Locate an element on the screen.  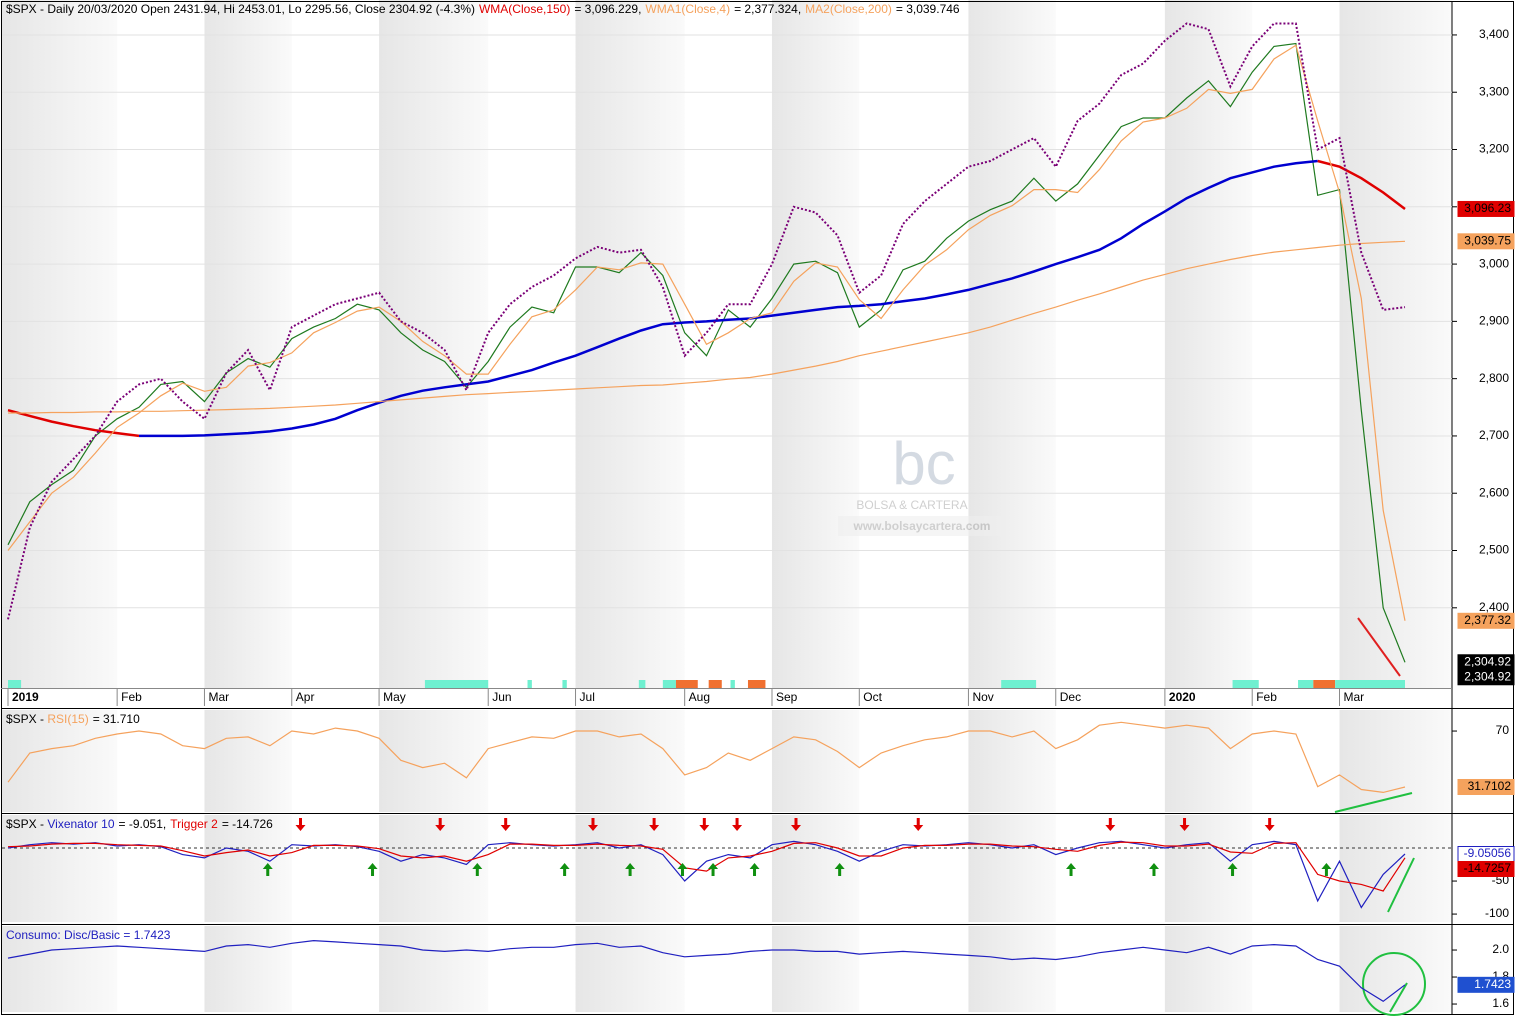
panel-header: Consumo: Disc/Basic = 1.7423 is located at coordinates (88, 935).